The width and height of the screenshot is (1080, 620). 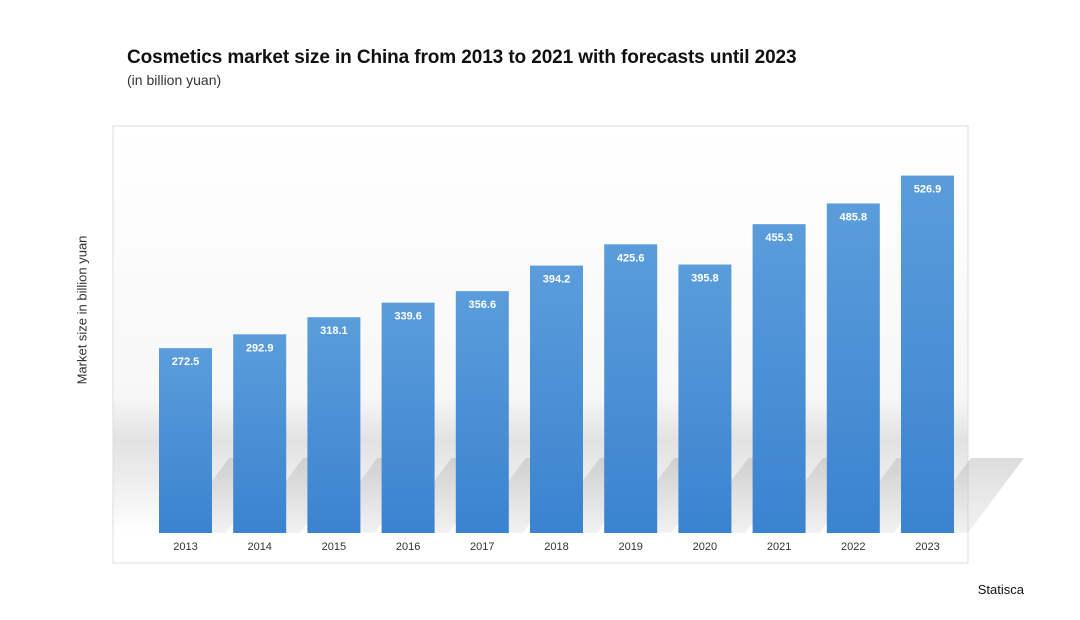 I want to click on x-tick-2015: 2015, so click(x=334, y=547).